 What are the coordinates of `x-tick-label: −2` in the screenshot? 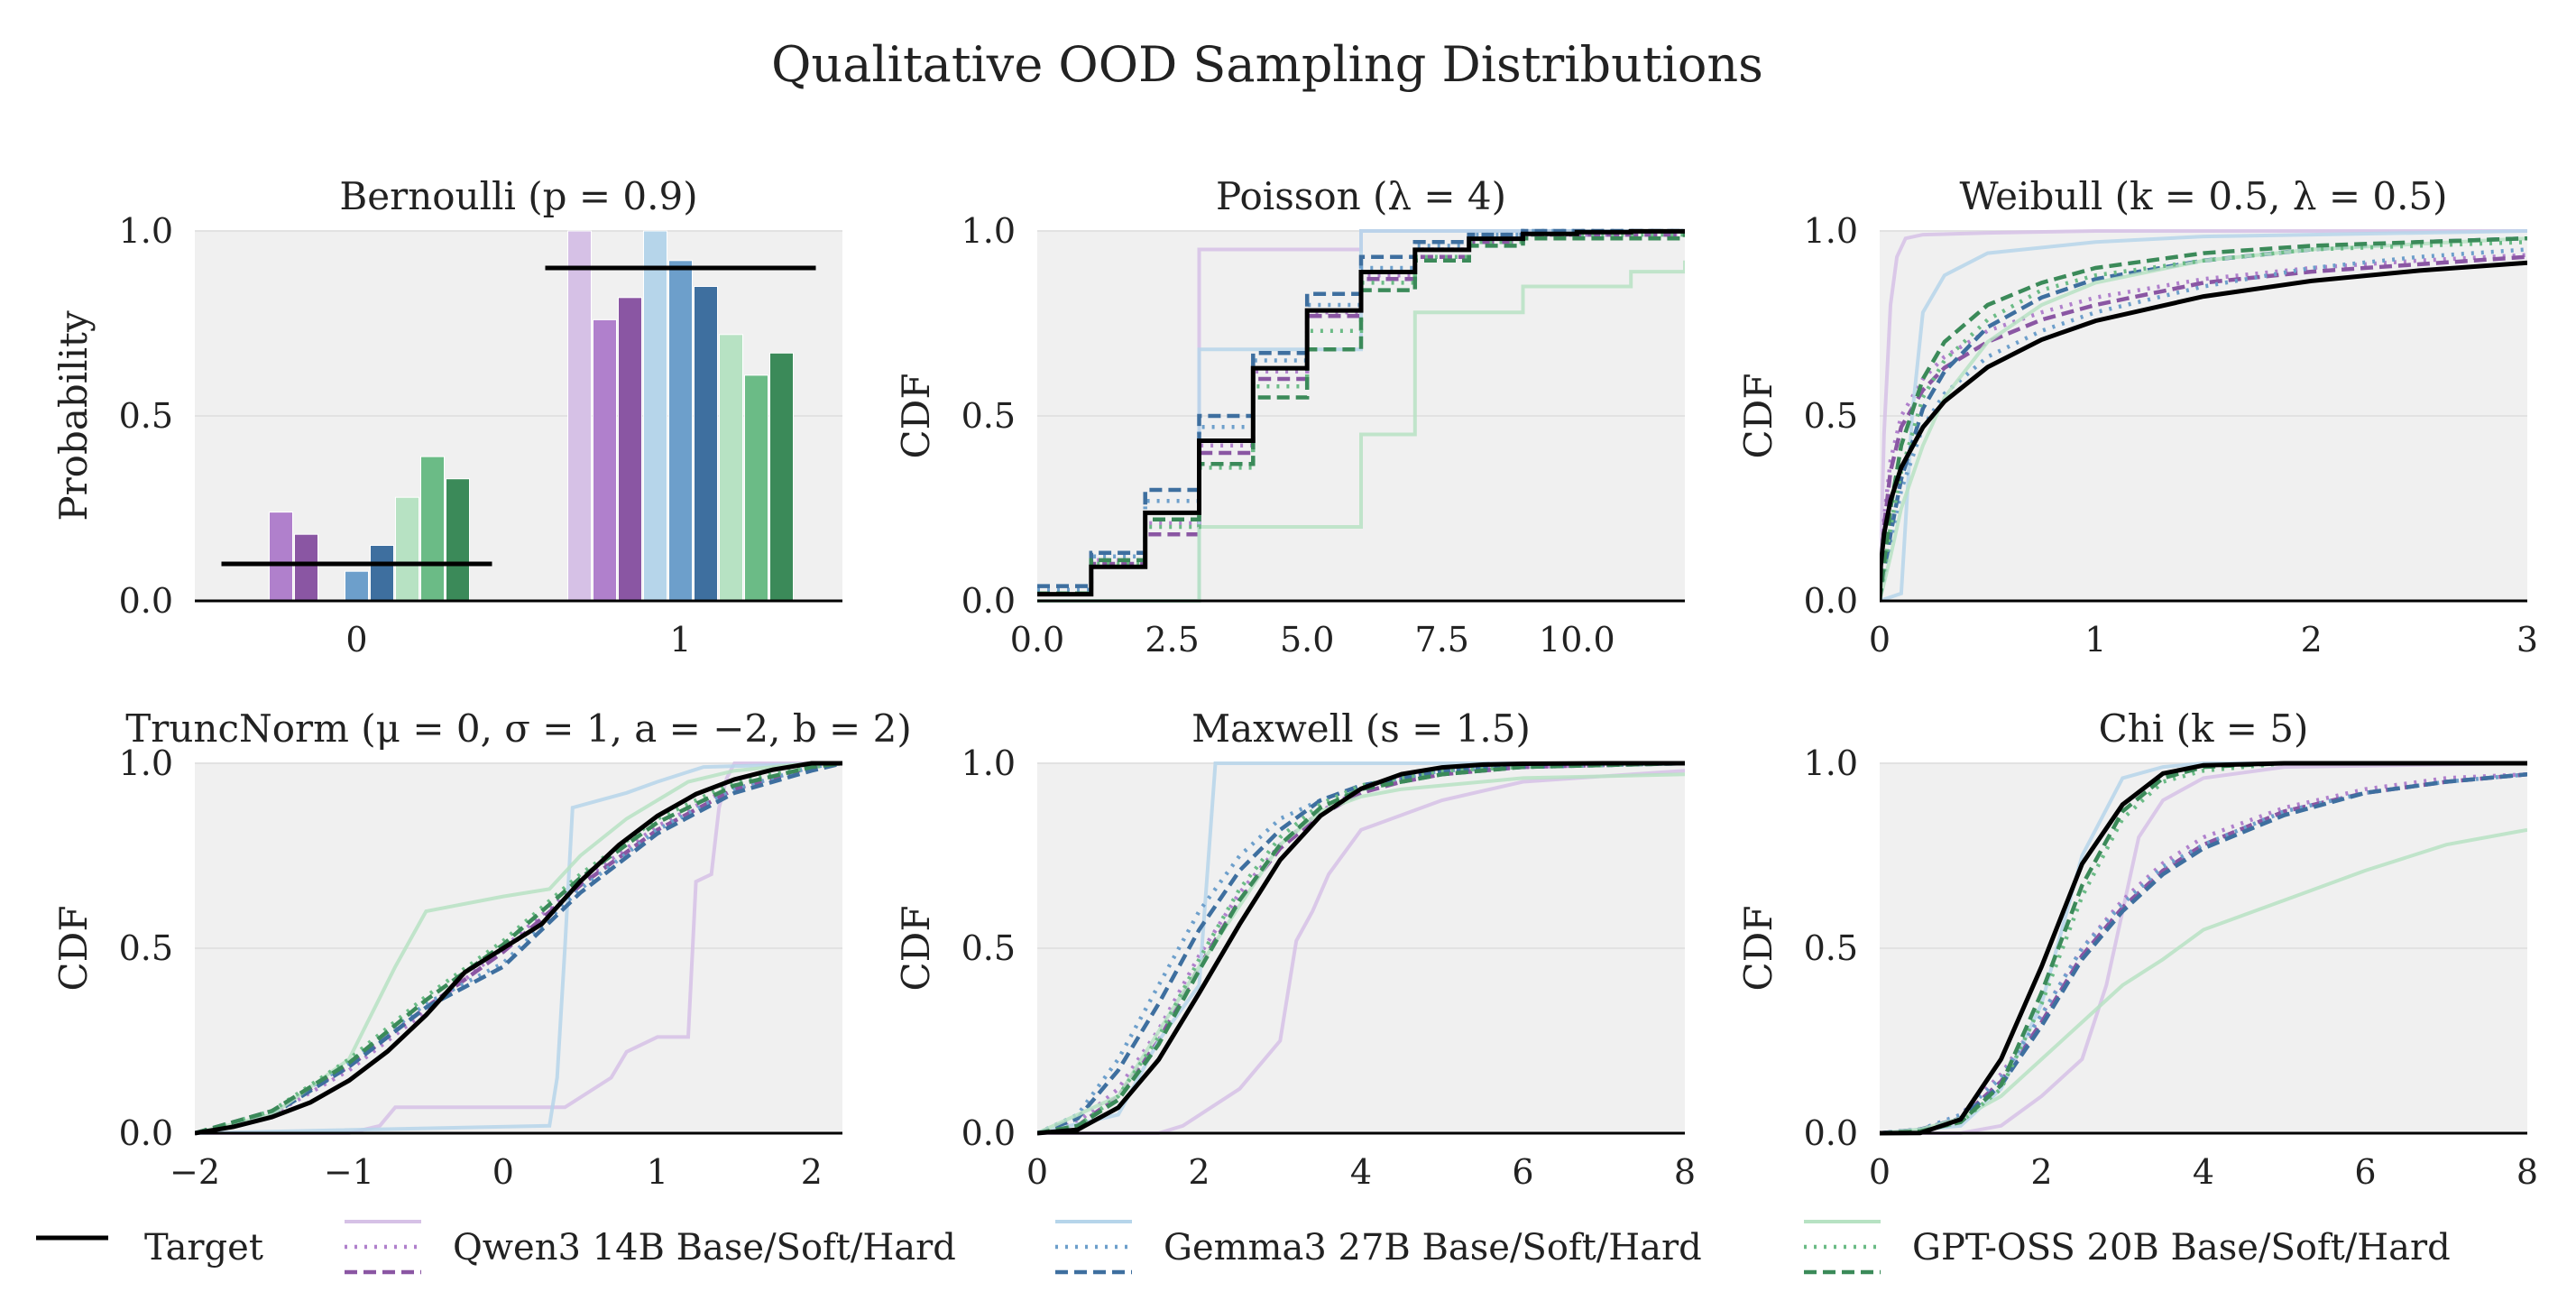 It's located at (195, 1172).